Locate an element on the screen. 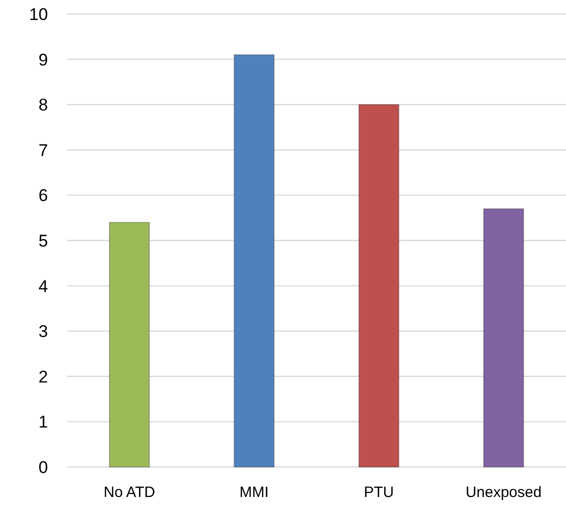 This screenshot has width=566, height=513. x-tick-label: No ATD is located at coordinates (130, 492).